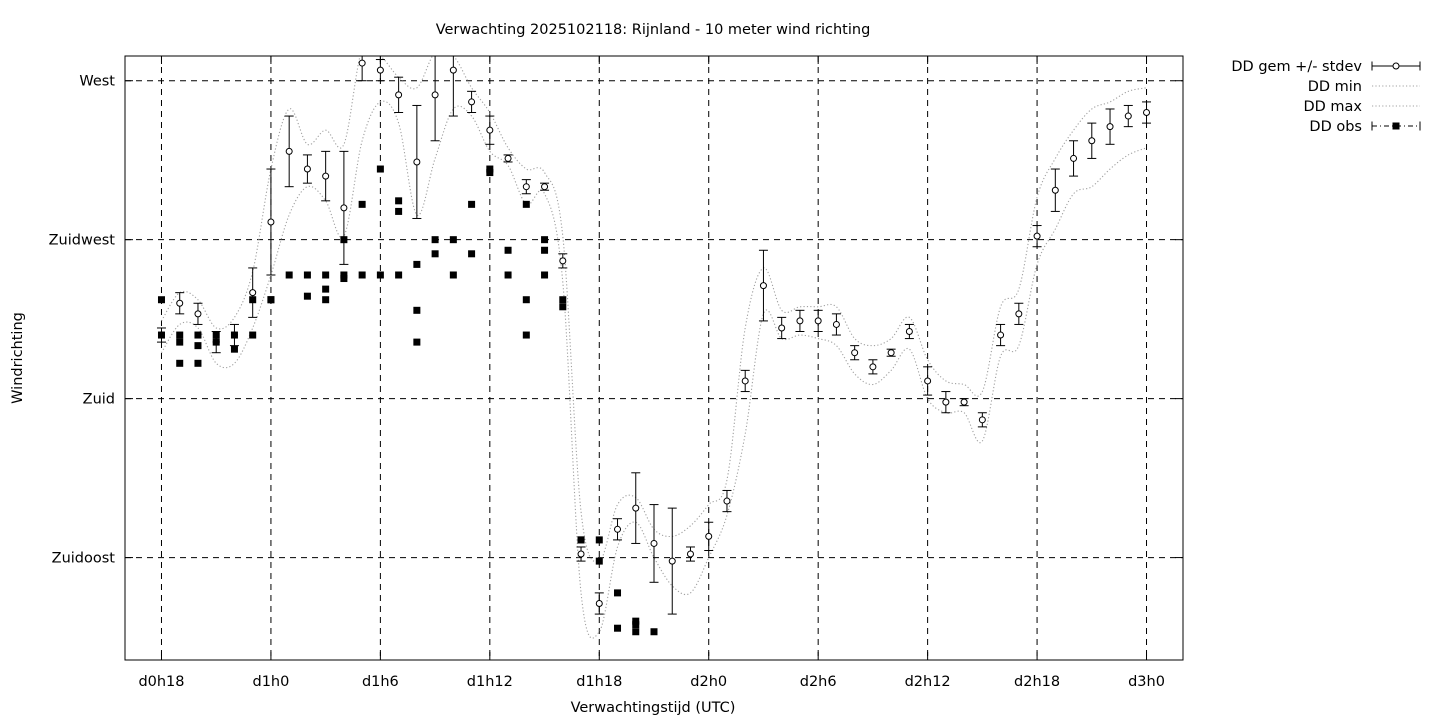 Image resolution: width=1440 pixels, height=720 pixels. I want to click on x-tick-label: d1h12, so click(490, 682).